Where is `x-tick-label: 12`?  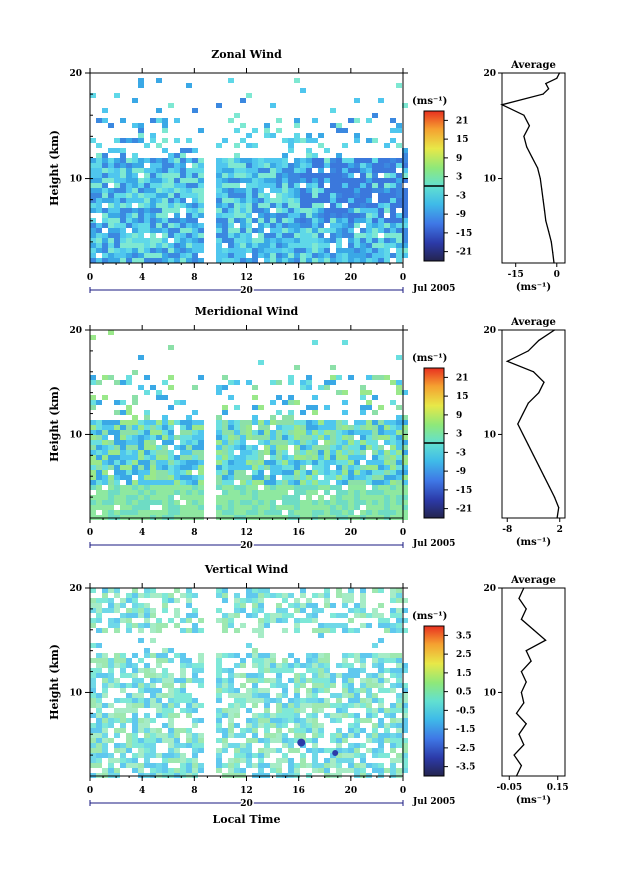 x-tick-label: 12 is located at coordinates (246, 791).